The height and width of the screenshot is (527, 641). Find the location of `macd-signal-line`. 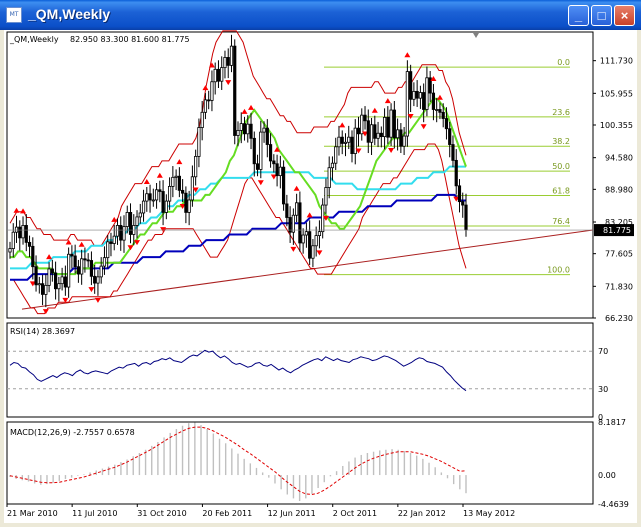

macd-signal-line is located at coordinates (238, 461).